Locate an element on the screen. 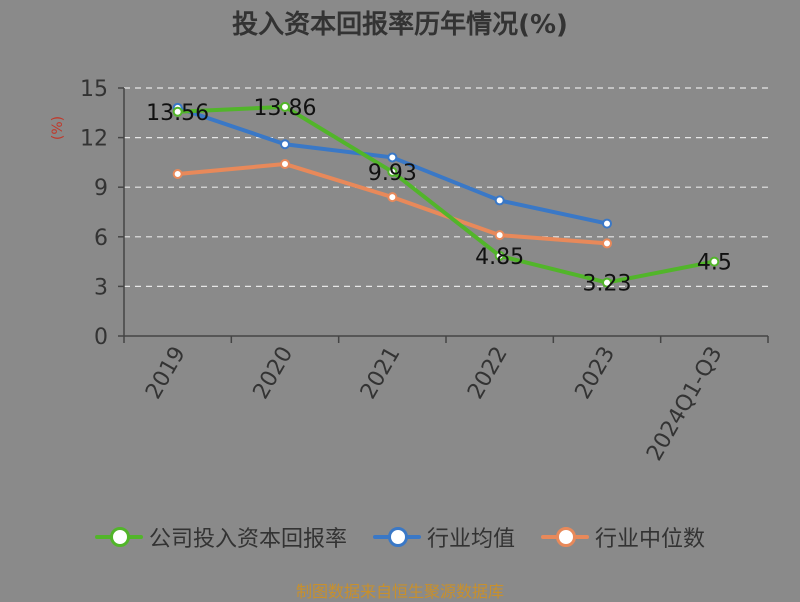 The image size is (800, 602). data-label: 4.85 is located at coordinates (499, 257).